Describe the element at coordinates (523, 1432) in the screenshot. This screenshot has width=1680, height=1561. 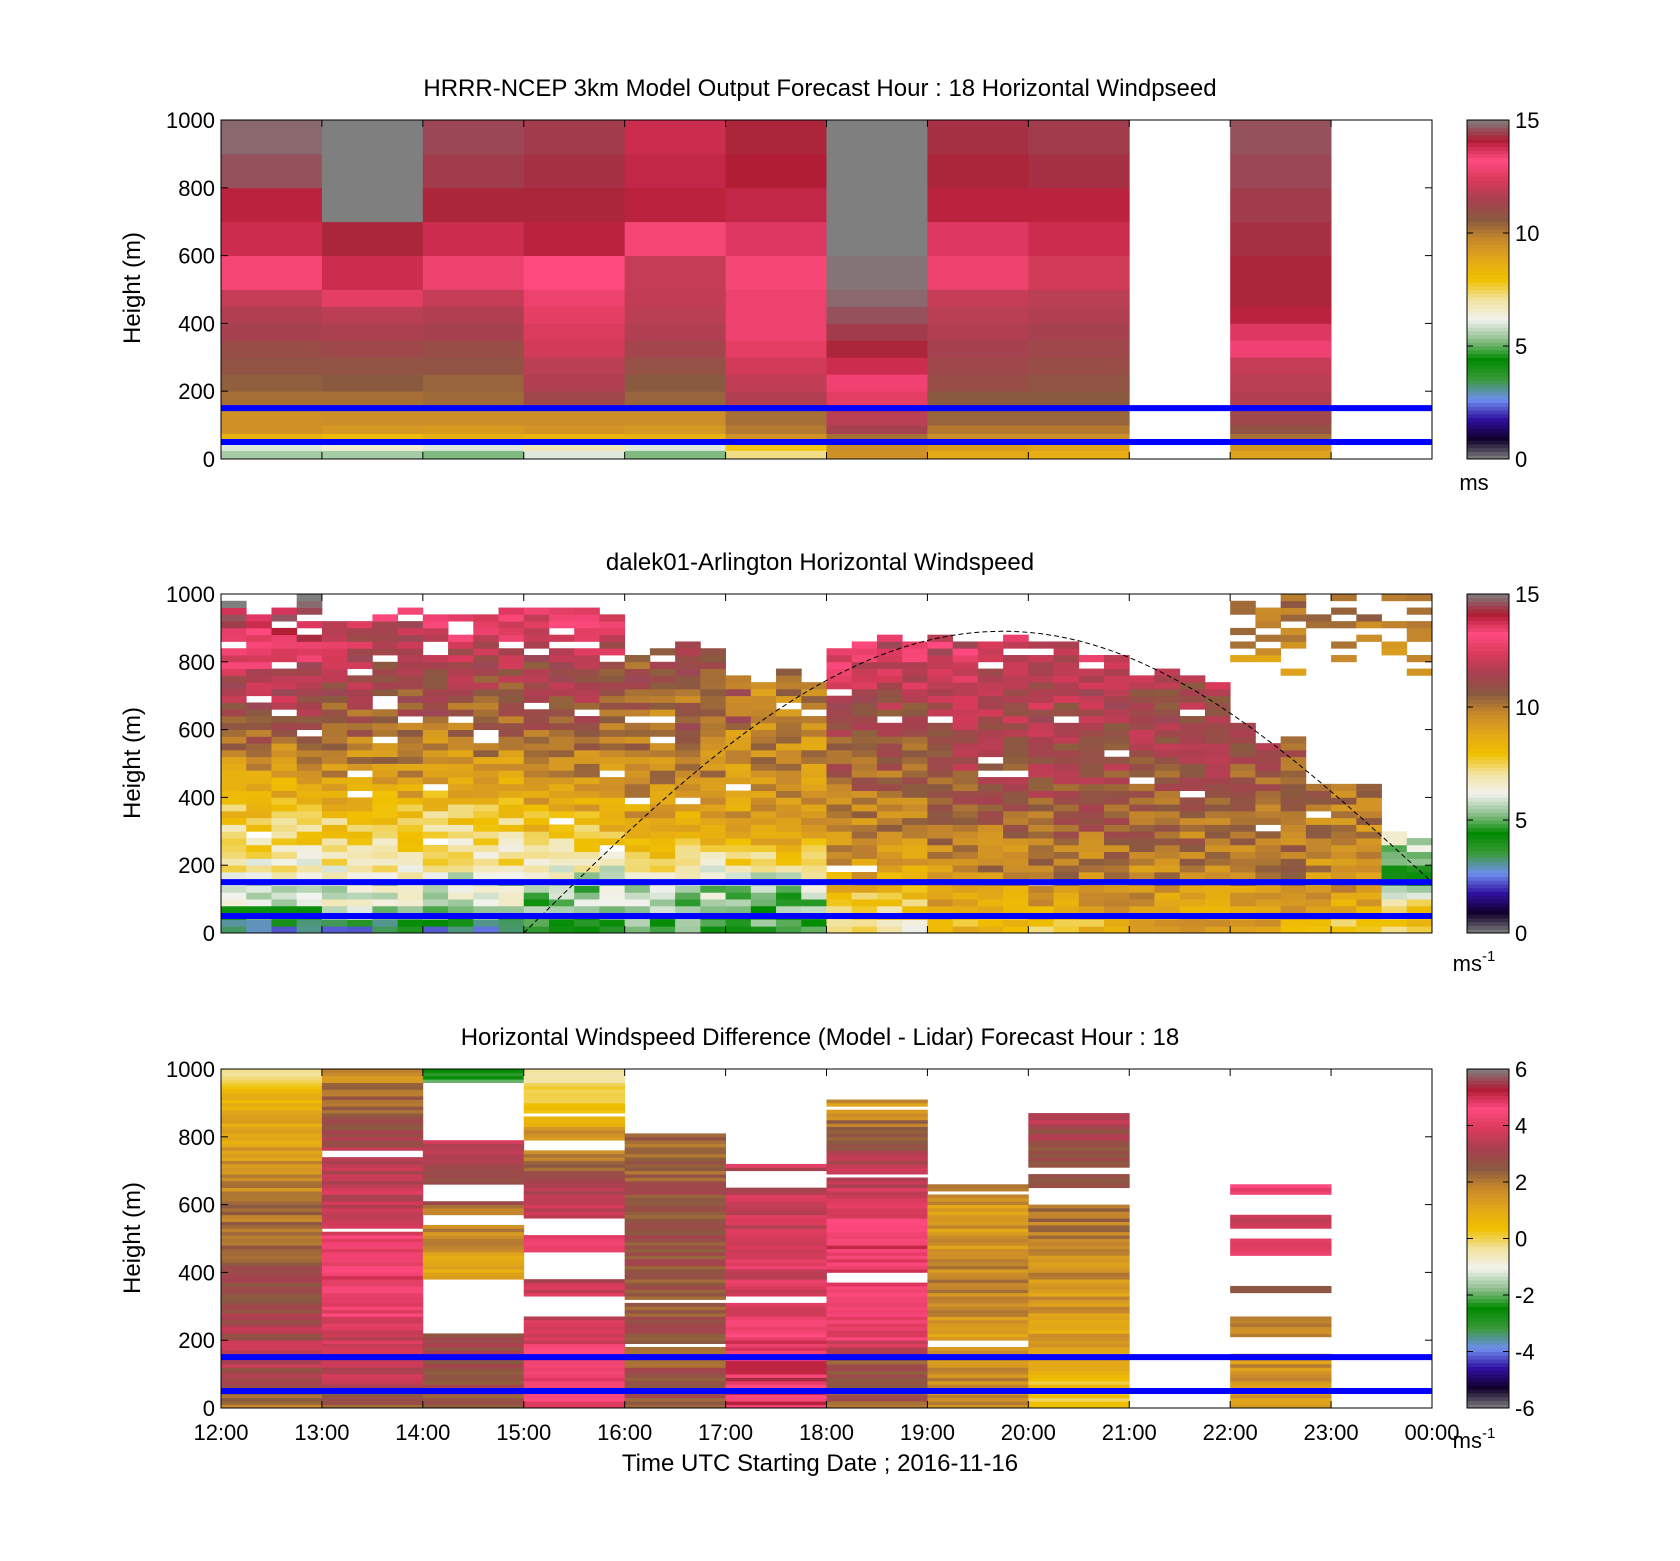
I see `x-tick-label: 15:00` at that location.